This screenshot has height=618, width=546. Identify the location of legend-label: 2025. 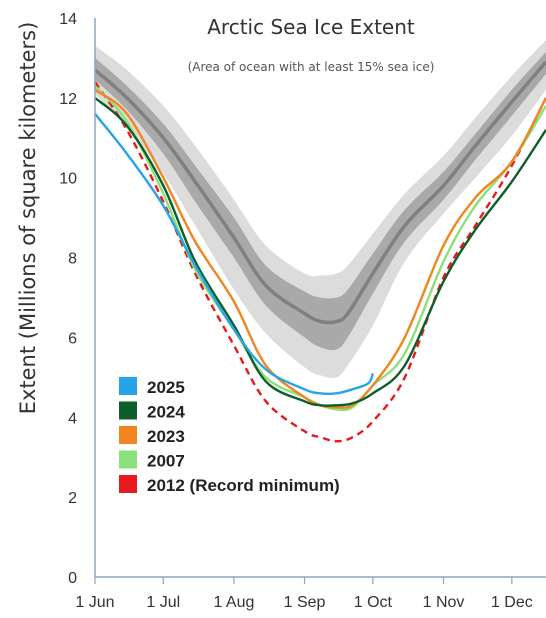
(166, 387).